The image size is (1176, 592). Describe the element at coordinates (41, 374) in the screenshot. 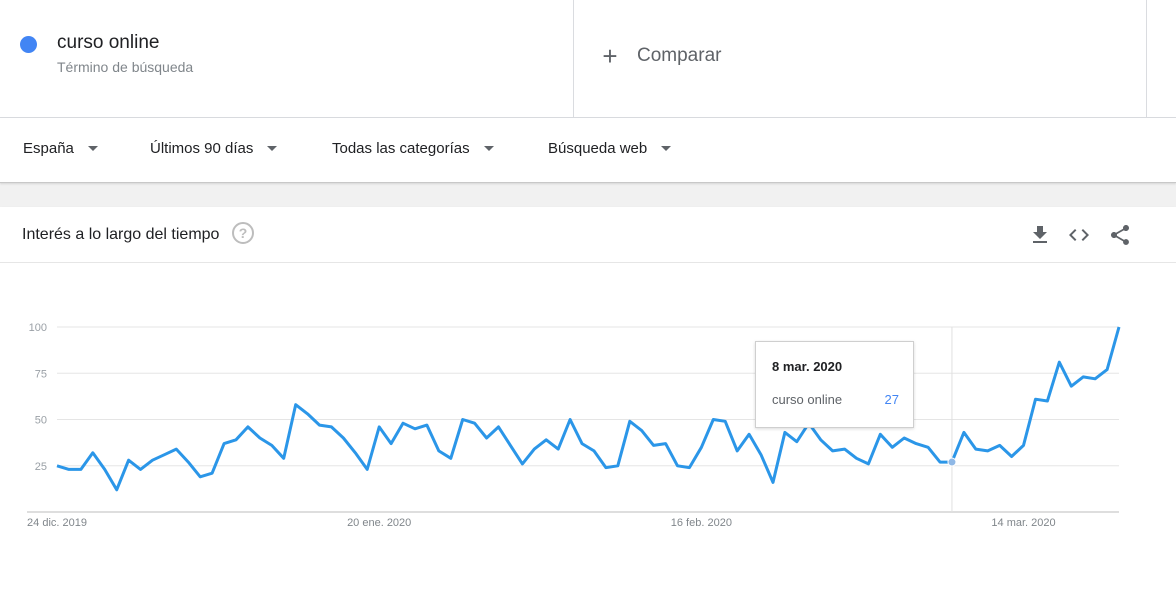

I see `y-tick-label: 75` at that location.